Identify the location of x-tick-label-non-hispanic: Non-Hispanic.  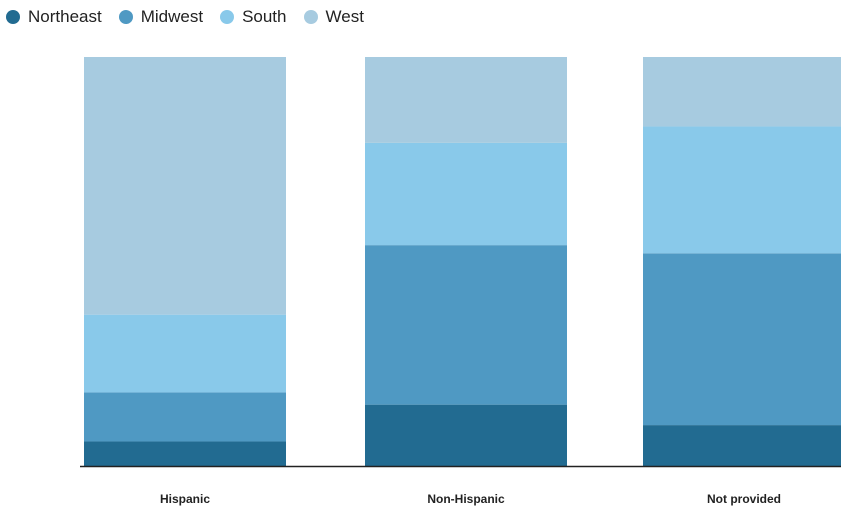
(466, 499).